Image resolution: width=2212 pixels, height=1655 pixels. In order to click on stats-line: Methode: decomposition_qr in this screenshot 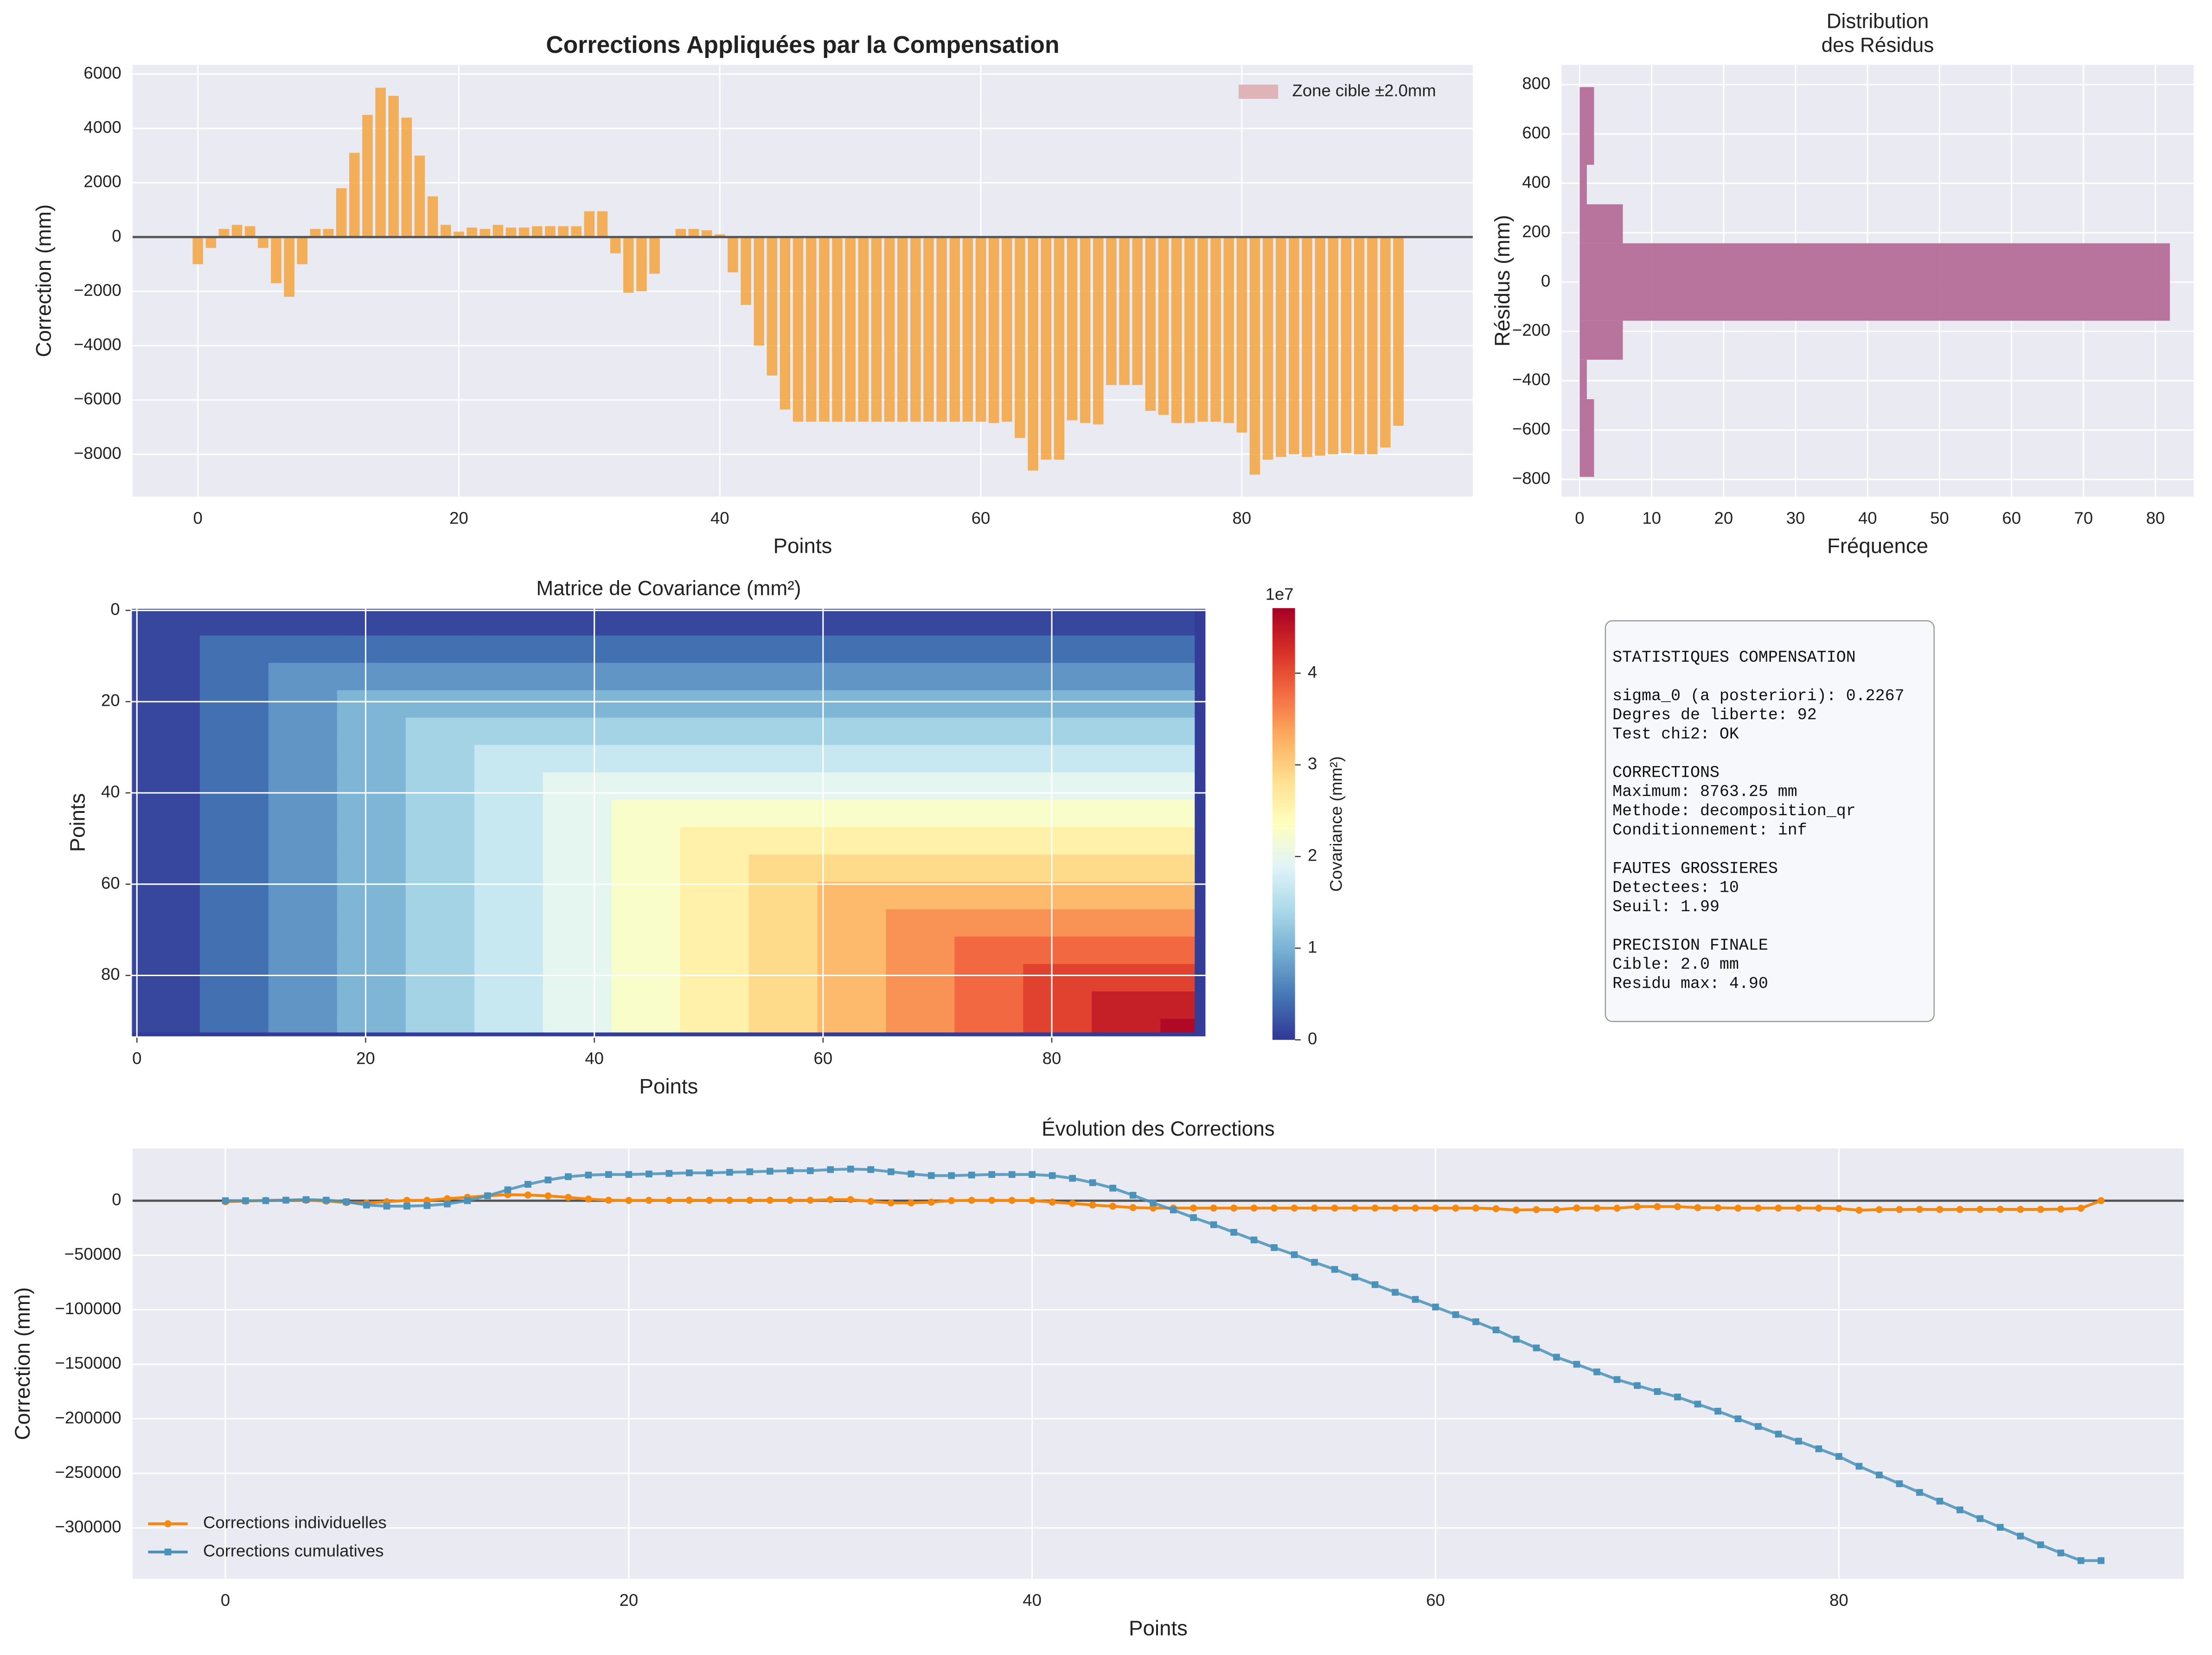, I will do `click(1734, 811)`.